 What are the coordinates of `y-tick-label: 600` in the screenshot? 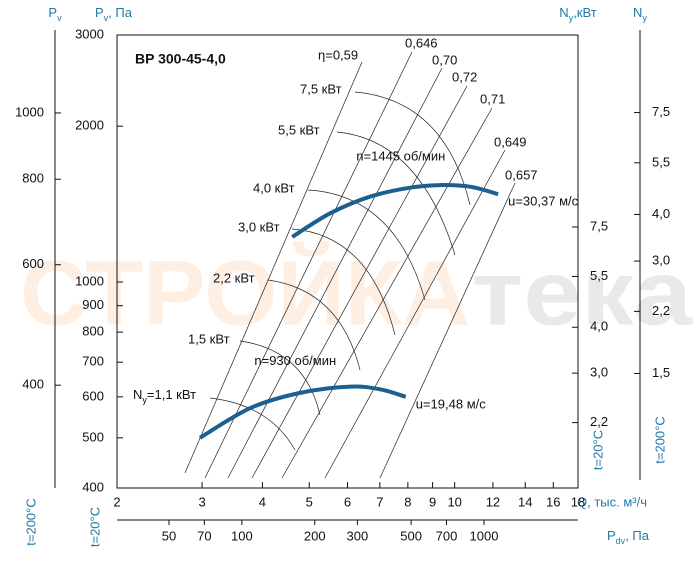 It's located at (93, 395).